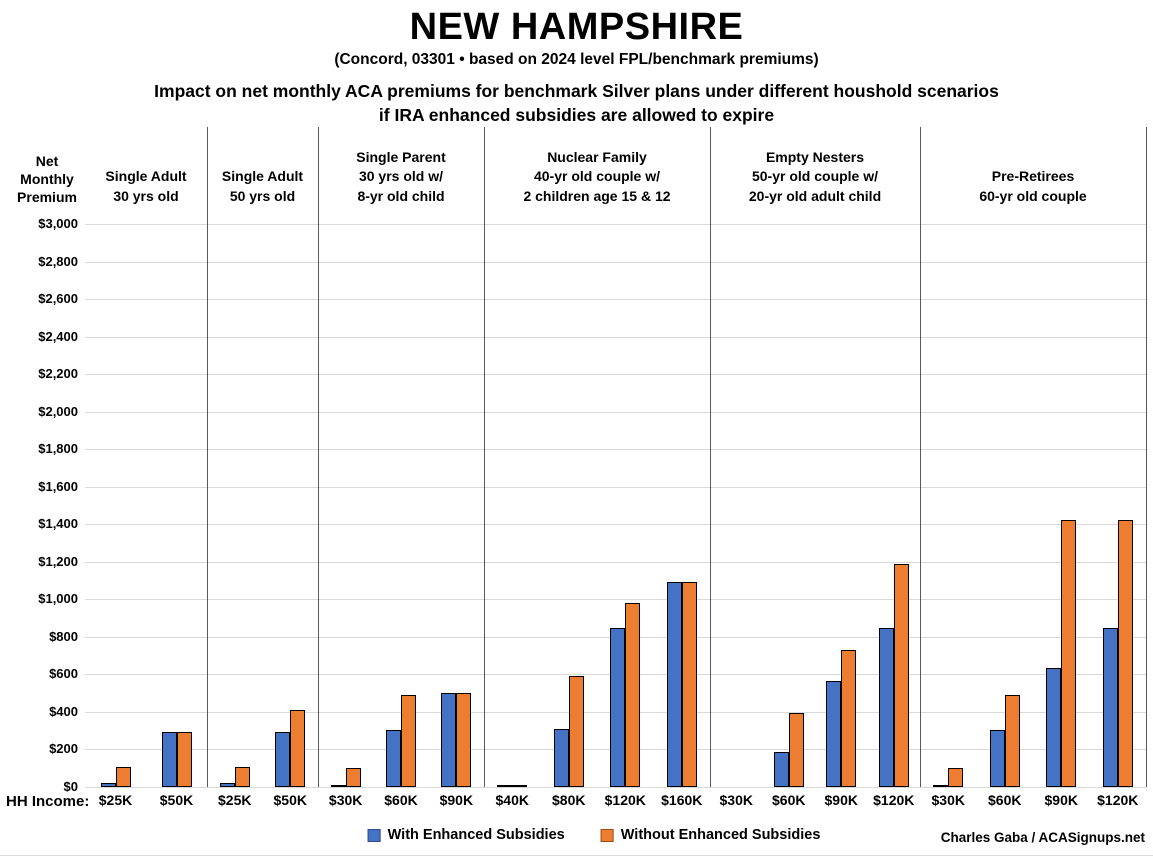 The height and width of the screenshot is (860, 1153). Describe the element at coordinates (597, 176) in the screenshot. I see `panel-title-line: 40-yr old couple w/` at that location.